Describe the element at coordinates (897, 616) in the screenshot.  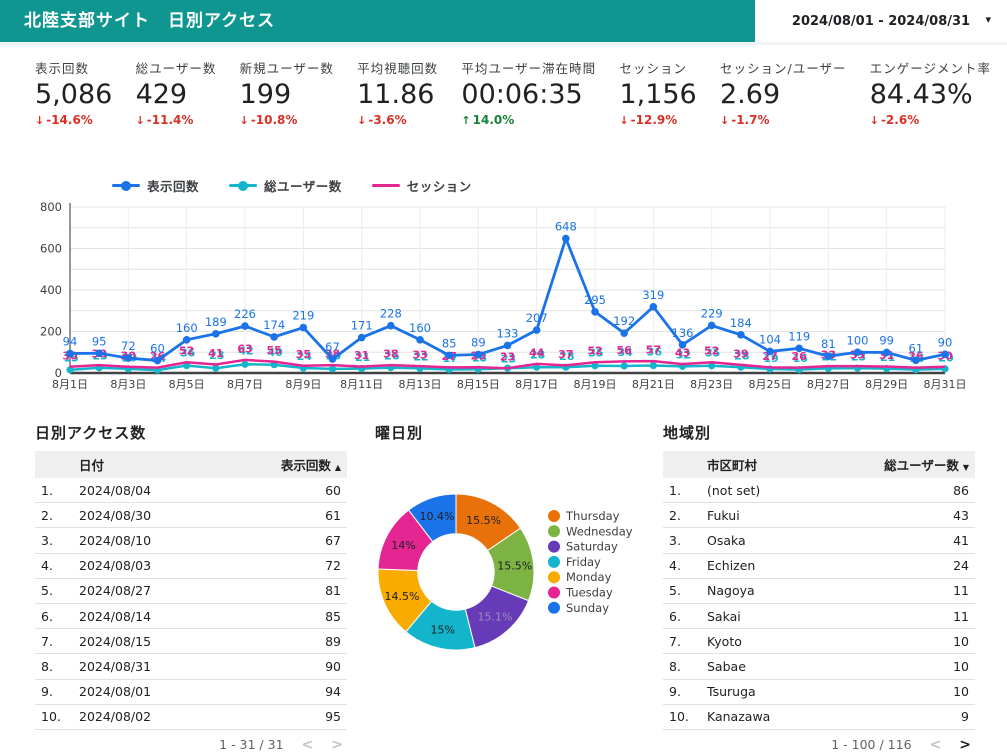
I see `row-value: 11` at that location.